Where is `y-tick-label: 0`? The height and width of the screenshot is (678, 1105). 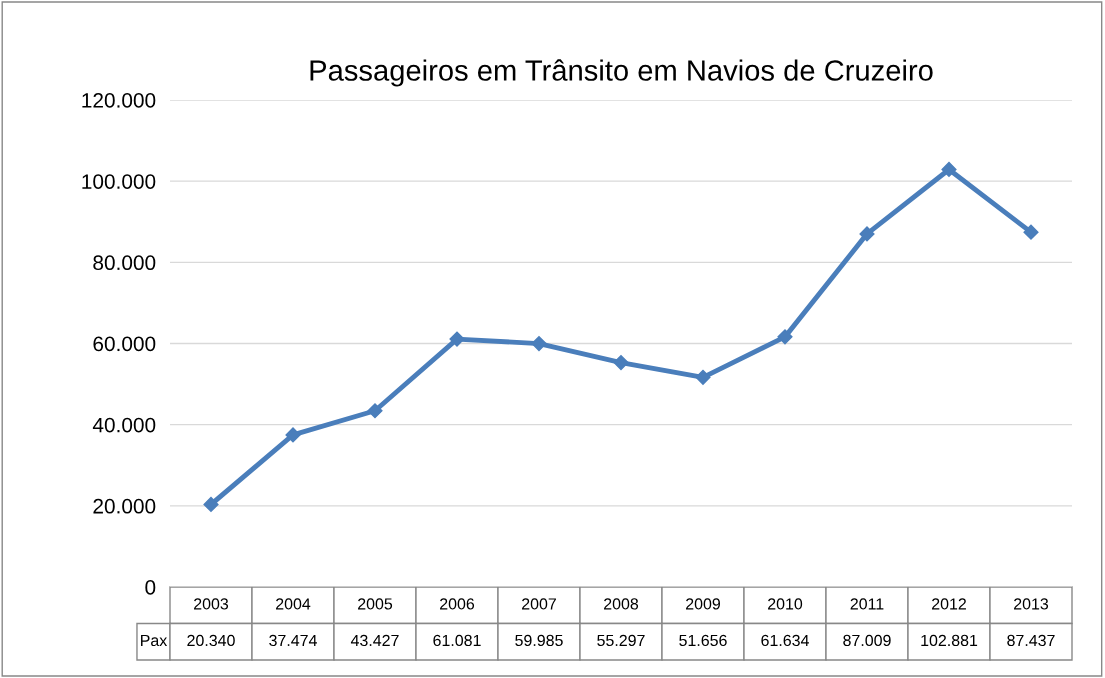 y-tick-label: 0 is located at coordinates (150, 587).